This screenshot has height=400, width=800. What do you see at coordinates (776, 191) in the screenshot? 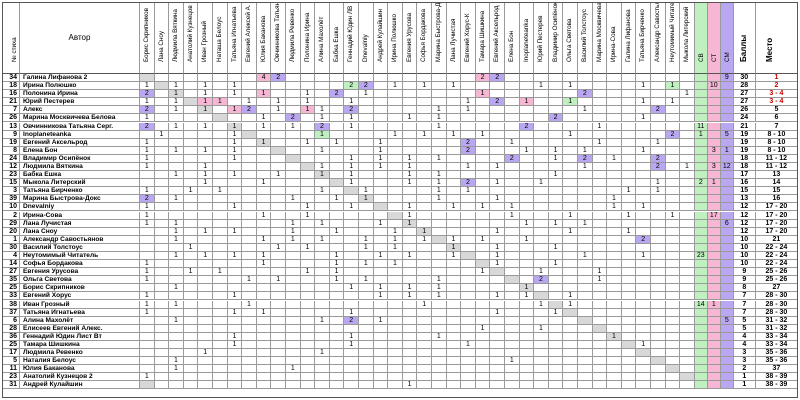
I see `row-place: 15` at bounding box center [776, 191].